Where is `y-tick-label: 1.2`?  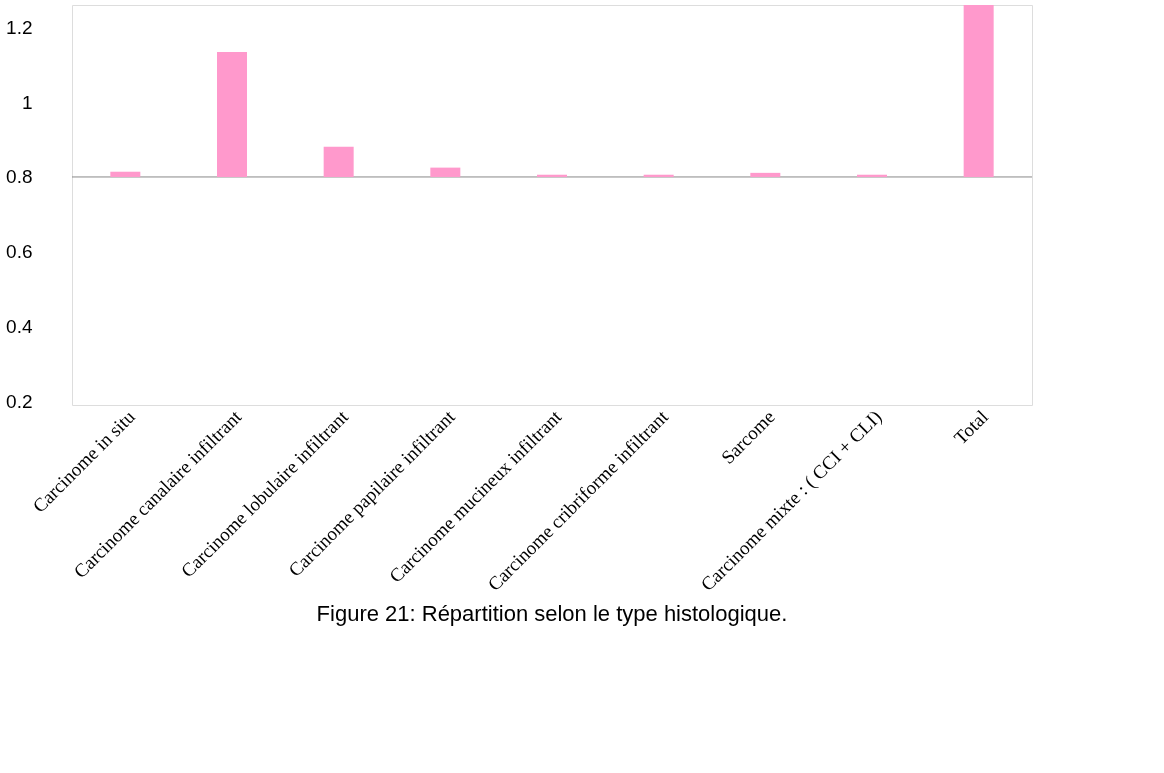 y-tick-label: 1.2 is located at coordinates (19, 27).